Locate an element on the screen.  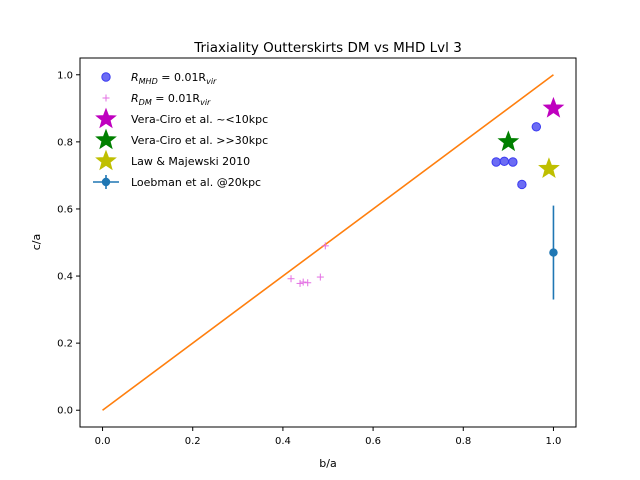
legend-label-3: Vera-Ciro et al. >>30kpc is located at coordinates (199, 140).